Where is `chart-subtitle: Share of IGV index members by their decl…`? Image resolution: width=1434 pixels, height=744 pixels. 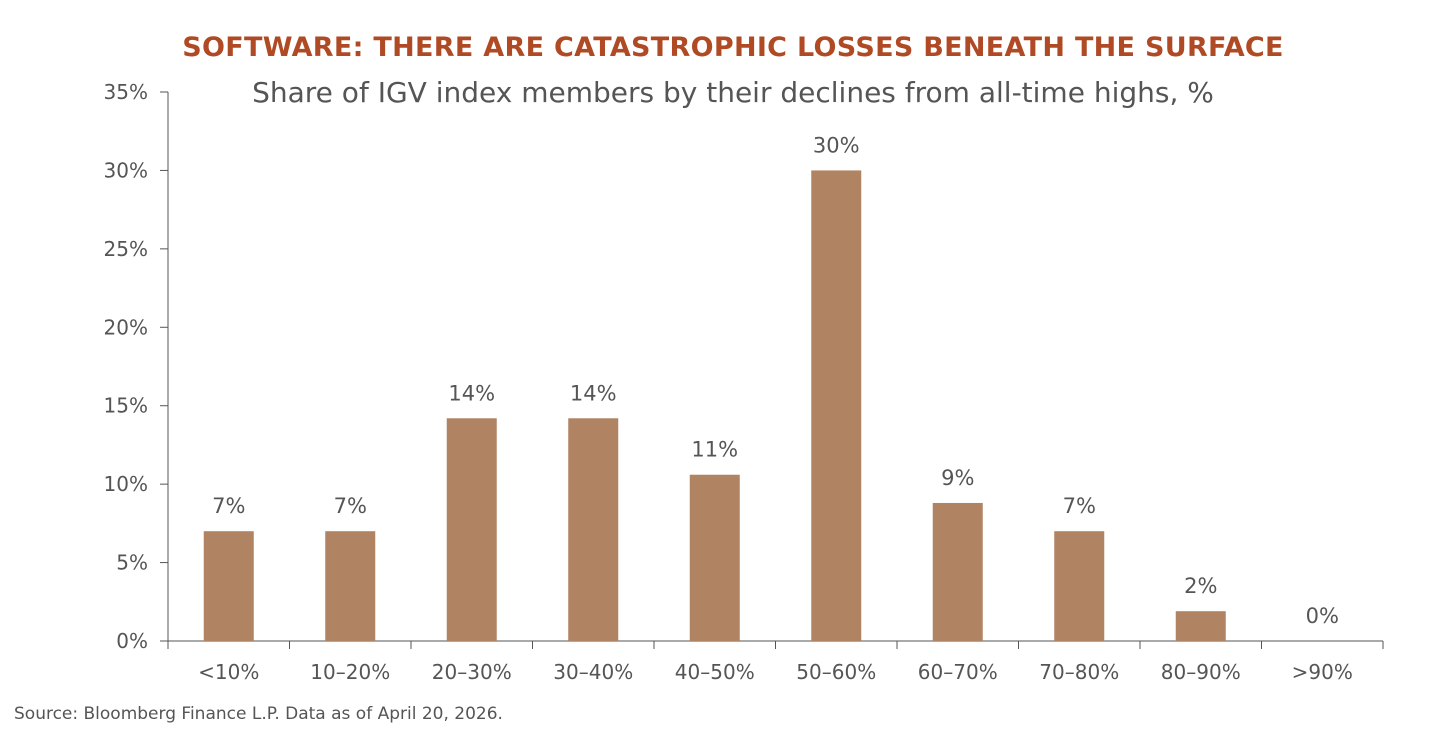
chart-subtitle: Share of IGV index members by their decl… is located at coordinates (733, 92).